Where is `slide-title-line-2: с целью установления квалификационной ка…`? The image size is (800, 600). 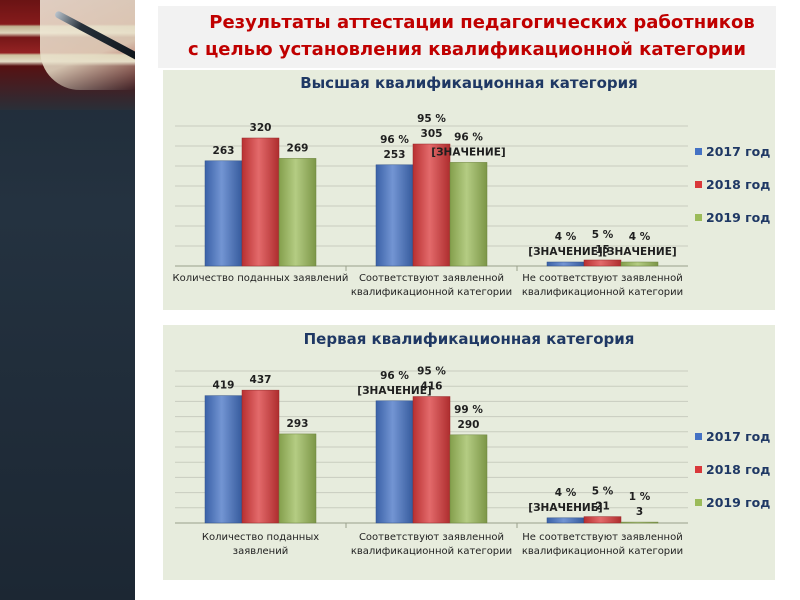 slide-title-line-2: с целью установления квалификационной ка… is located at coordinates (467, 49).